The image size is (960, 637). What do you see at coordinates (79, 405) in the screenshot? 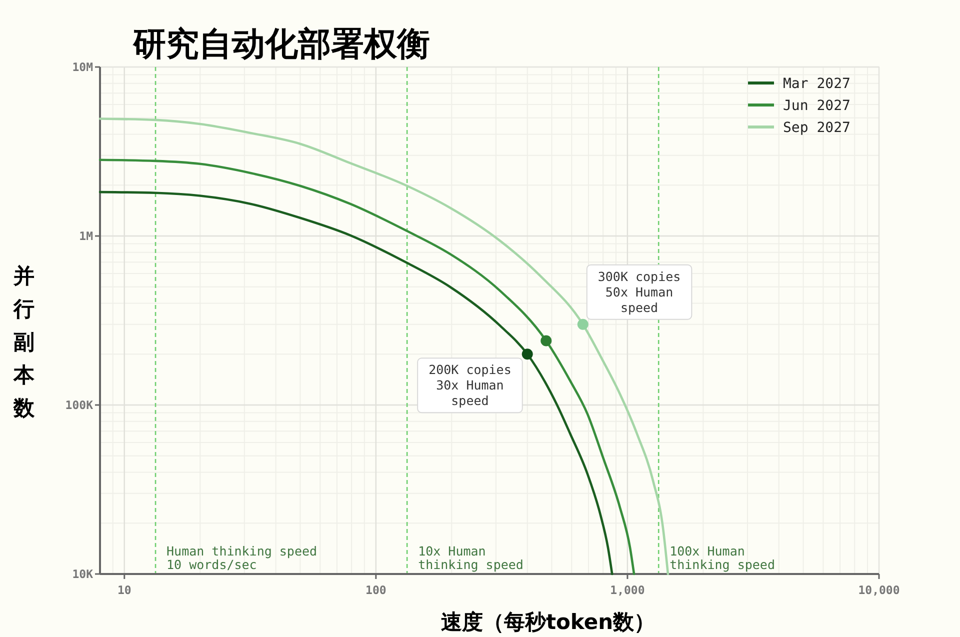
I see `y-tick-label: 100K` at bounding box center [79, 405].